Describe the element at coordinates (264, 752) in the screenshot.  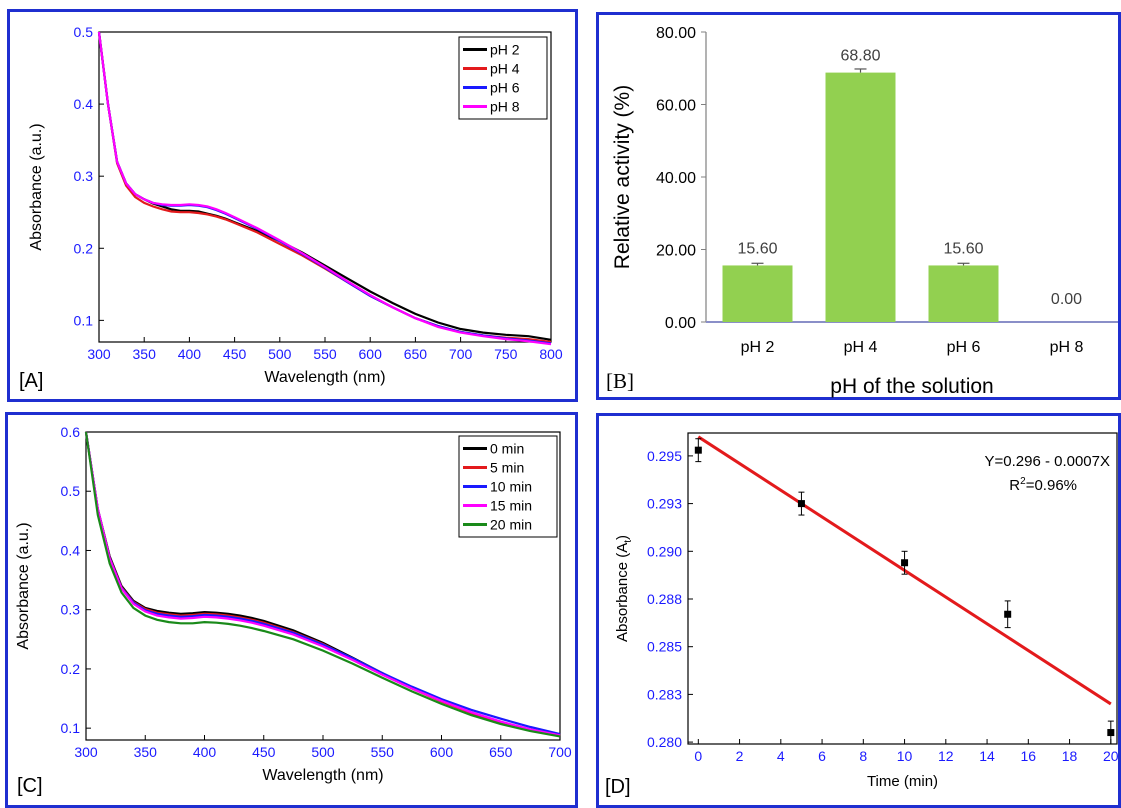
I see `panel-c-x-tick-label: 450` at that location.